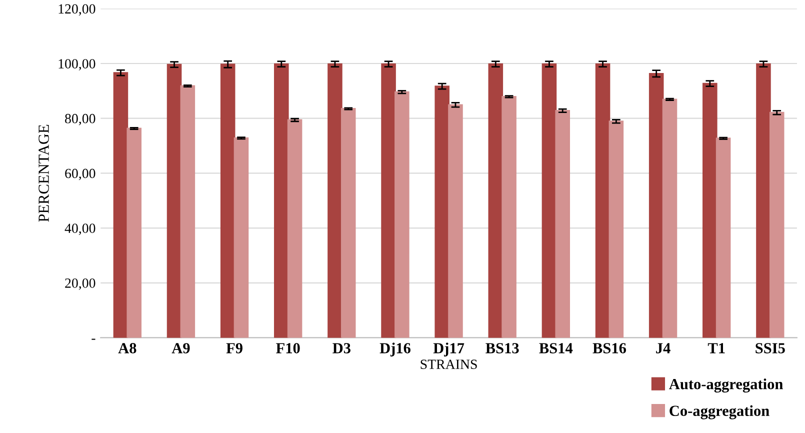 The image size is (805, 433). I want to click on x-tick-label: A9, so click(181, 348).